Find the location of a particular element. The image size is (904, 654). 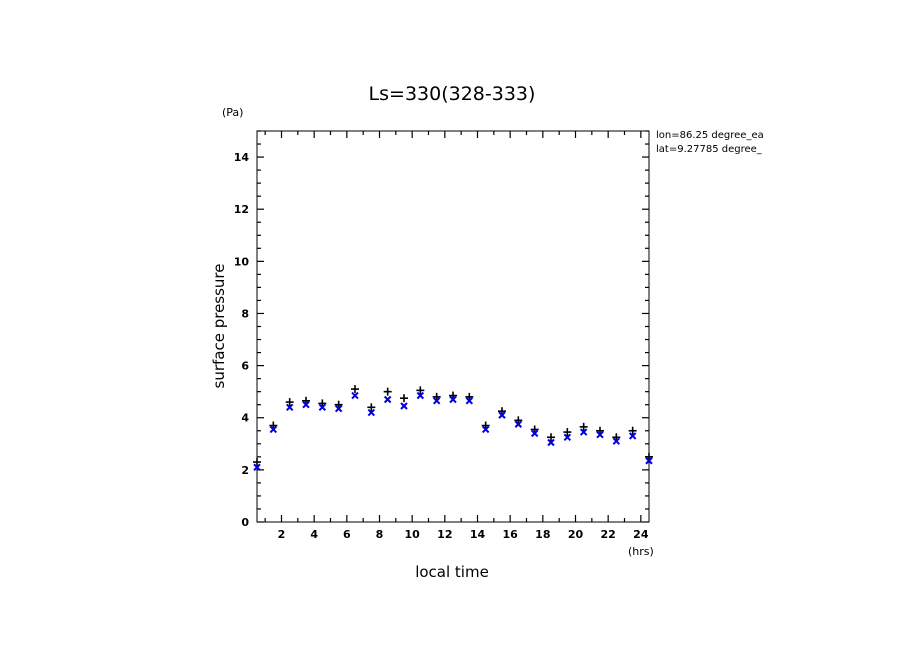

x-tick-label: 22 is located at coordinates (608, 534).